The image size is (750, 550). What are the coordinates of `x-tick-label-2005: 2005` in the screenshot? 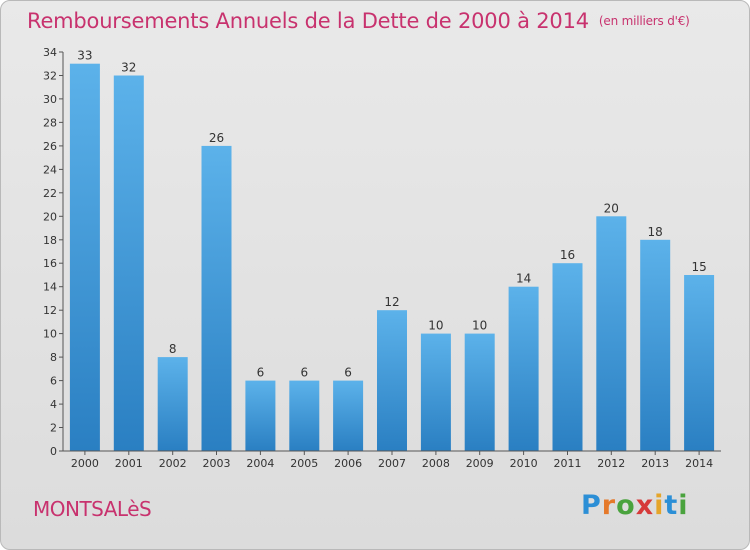 It's located at (304, 463).